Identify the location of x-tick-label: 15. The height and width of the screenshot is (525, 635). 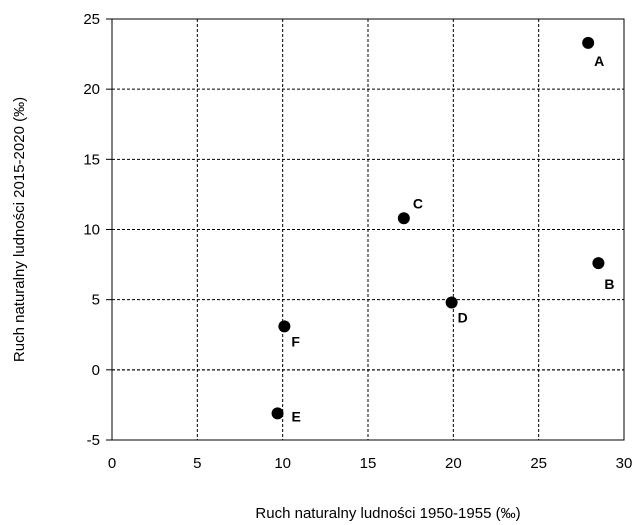
(368, 463).